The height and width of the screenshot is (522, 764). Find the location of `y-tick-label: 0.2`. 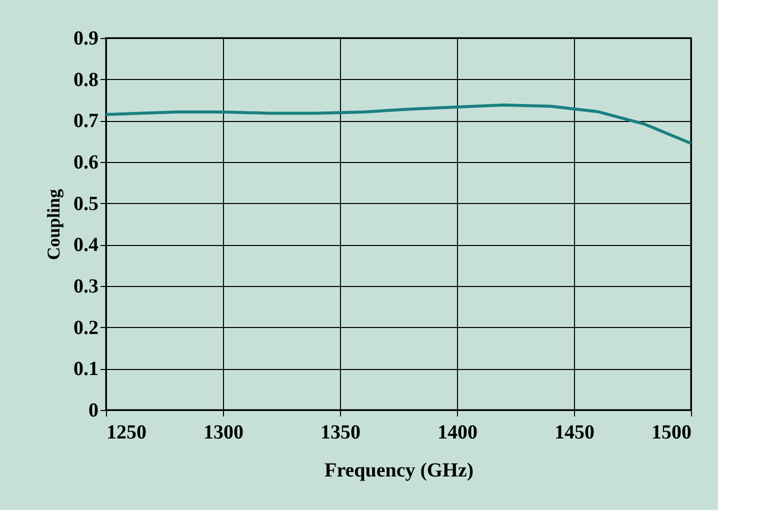

y-tick-label: 0.2 is located at coordinates (86, 327).